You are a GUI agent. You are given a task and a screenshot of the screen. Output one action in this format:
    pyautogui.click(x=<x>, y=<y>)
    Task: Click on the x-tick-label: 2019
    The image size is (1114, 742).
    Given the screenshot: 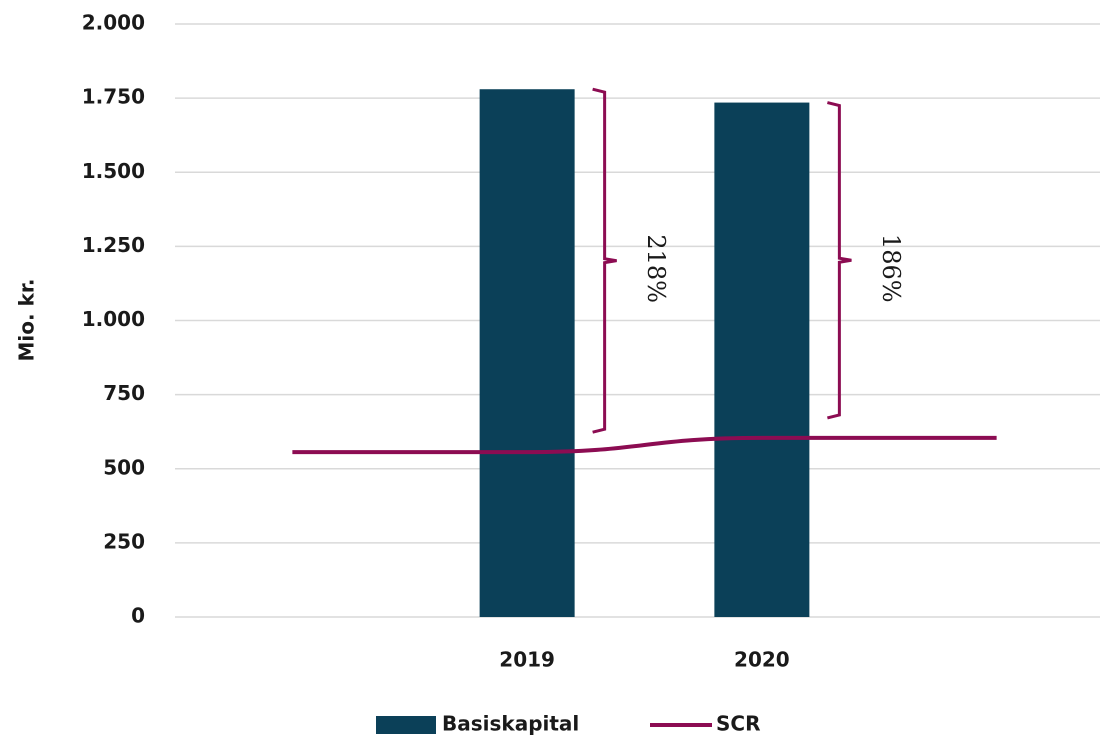 What is the action you would take?
    pyautogui.click(x=527, y=660)
    